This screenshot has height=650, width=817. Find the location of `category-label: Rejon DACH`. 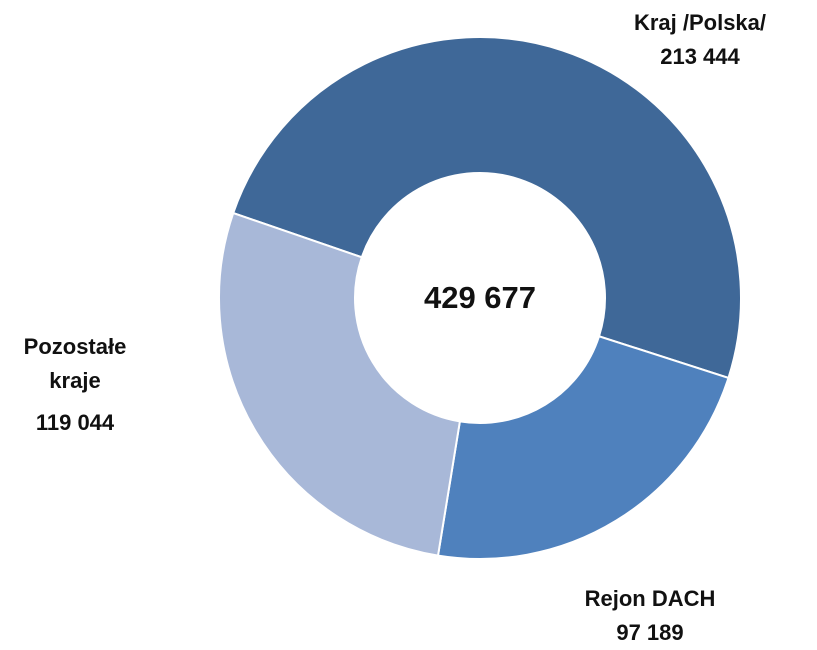

category-label: Rejon DACH is located at coordinates (650, 598).